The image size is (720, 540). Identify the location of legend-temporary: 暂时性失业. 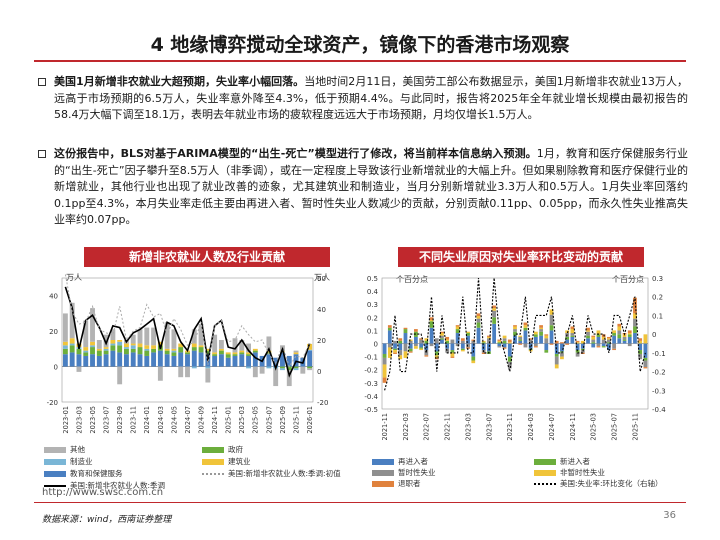
(404, 472).